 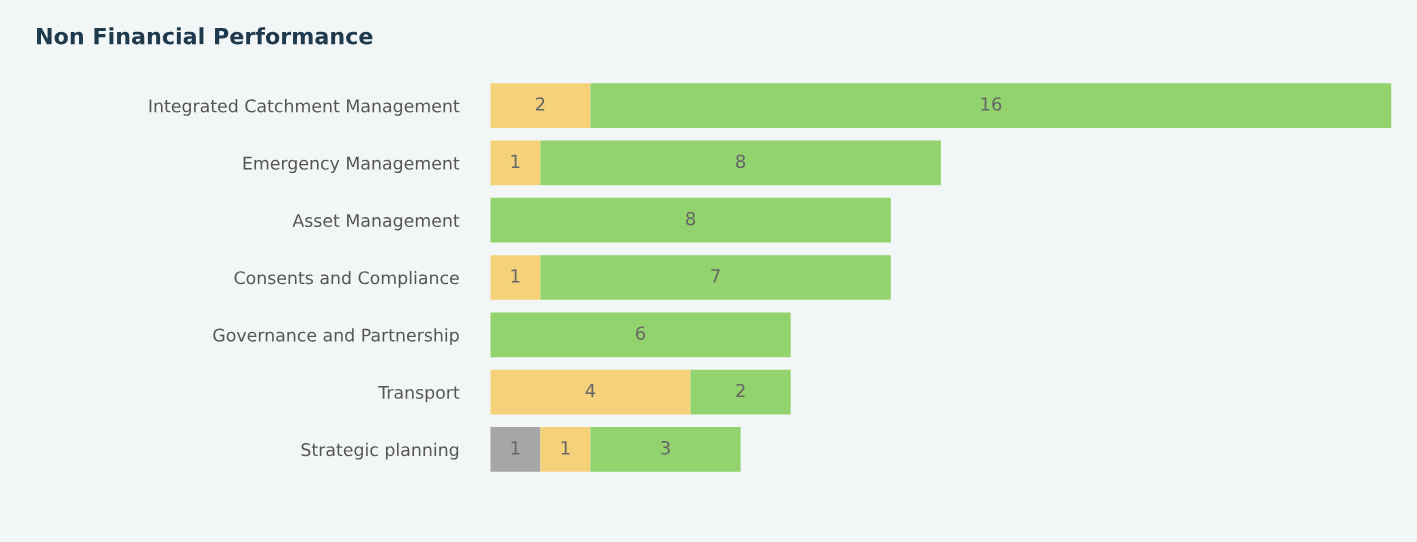 I want to click on y-tick-label: Integrated Catchment Management, so click(x=304, y=107).